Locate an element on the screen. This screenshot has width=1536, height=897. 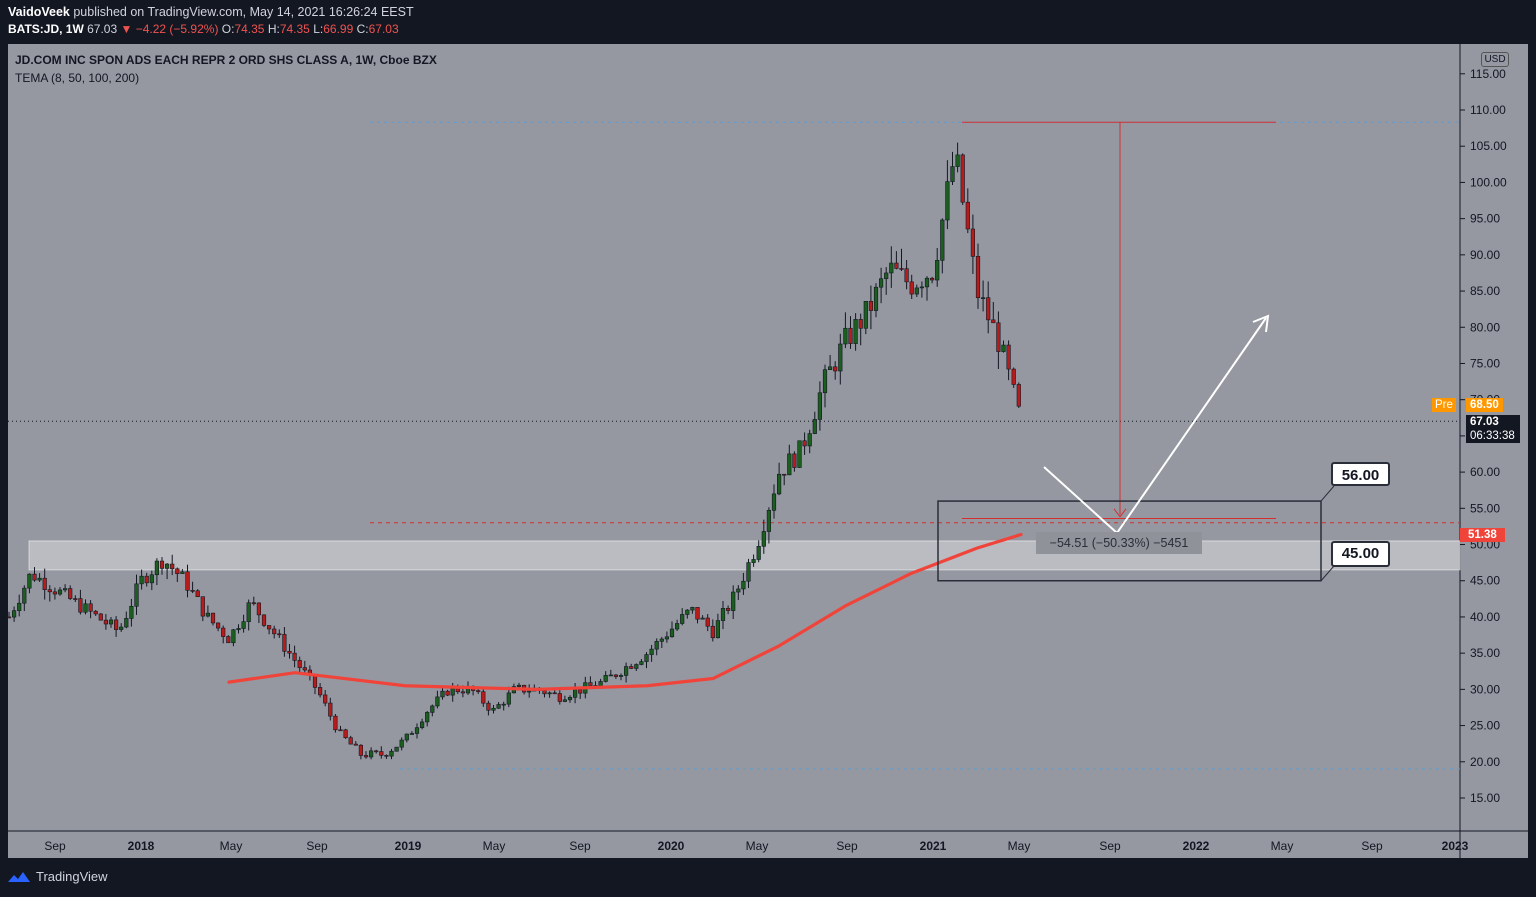
y-tick-label: 30.00 is located at coordinates (1485, 689).